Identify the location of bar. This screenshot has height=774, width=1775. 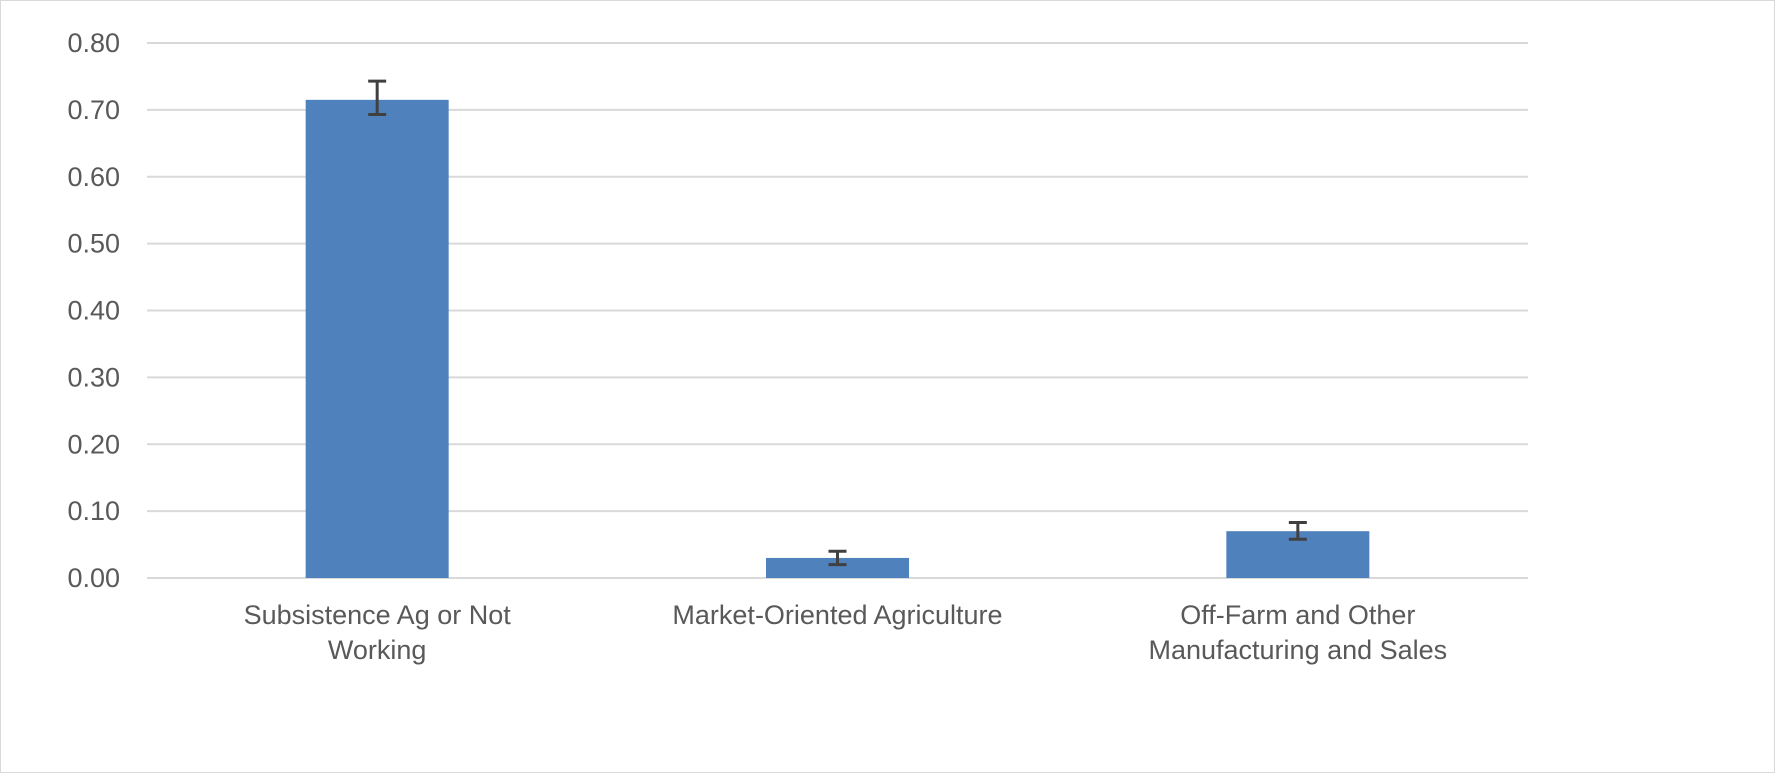
(377, 339).